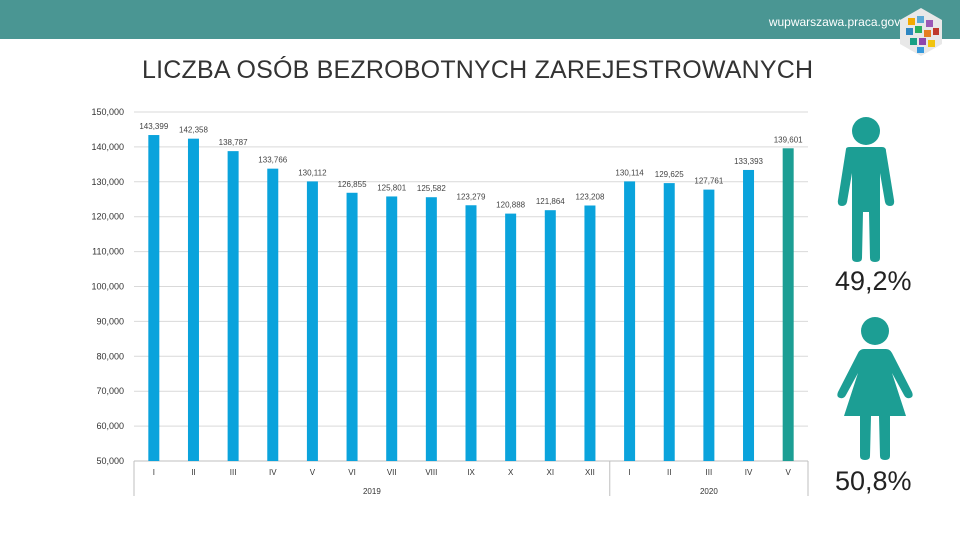 This screenshot has width=960, height=540. What do you see at coordinates (511, 472) in the screenshot?
I see `x-tick-label: X` at bounding box center [511, 472].